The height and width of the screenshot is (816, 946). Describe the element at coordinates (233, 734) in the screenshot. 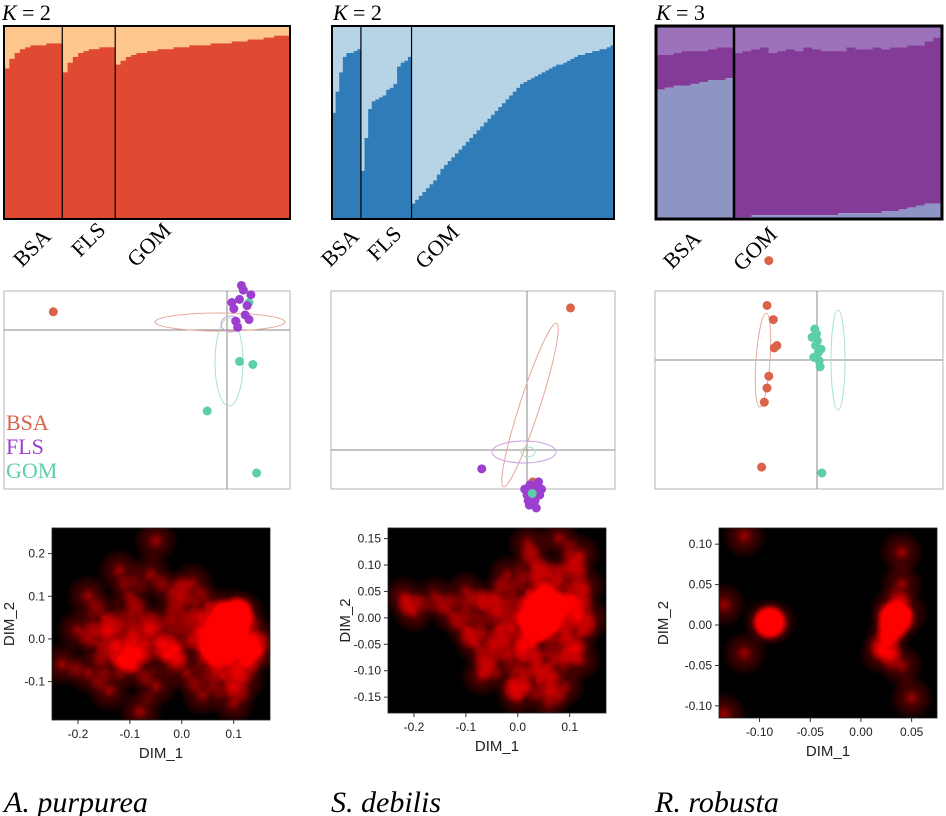

I see `x-tick-label: 0.1` at that location.